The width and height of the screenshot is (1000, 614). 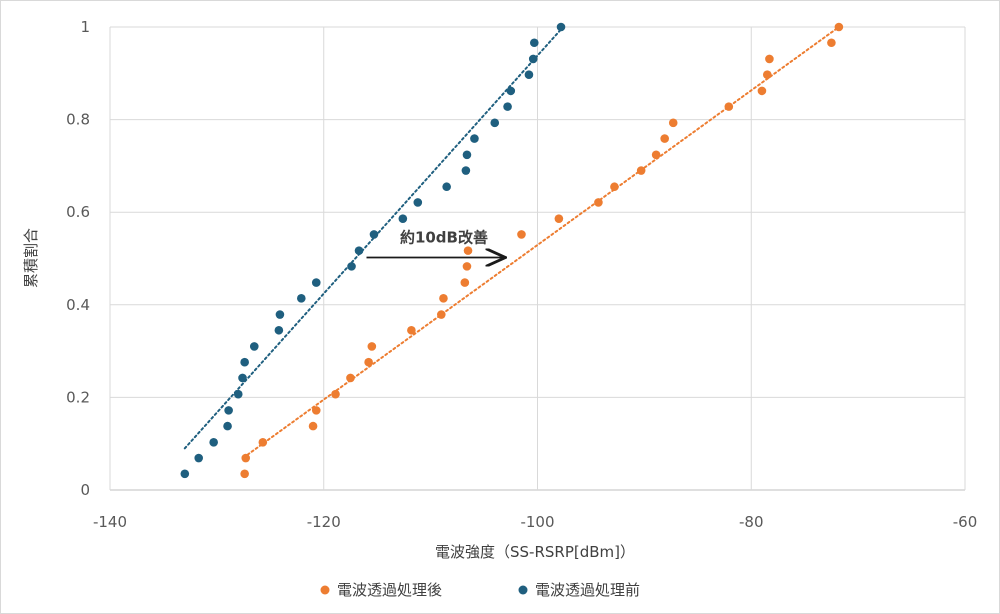 What do you see at coordinates (78, 212) in the screenshot?
I see `y-tick-label: 0.6` at bounding box center [78, 212].